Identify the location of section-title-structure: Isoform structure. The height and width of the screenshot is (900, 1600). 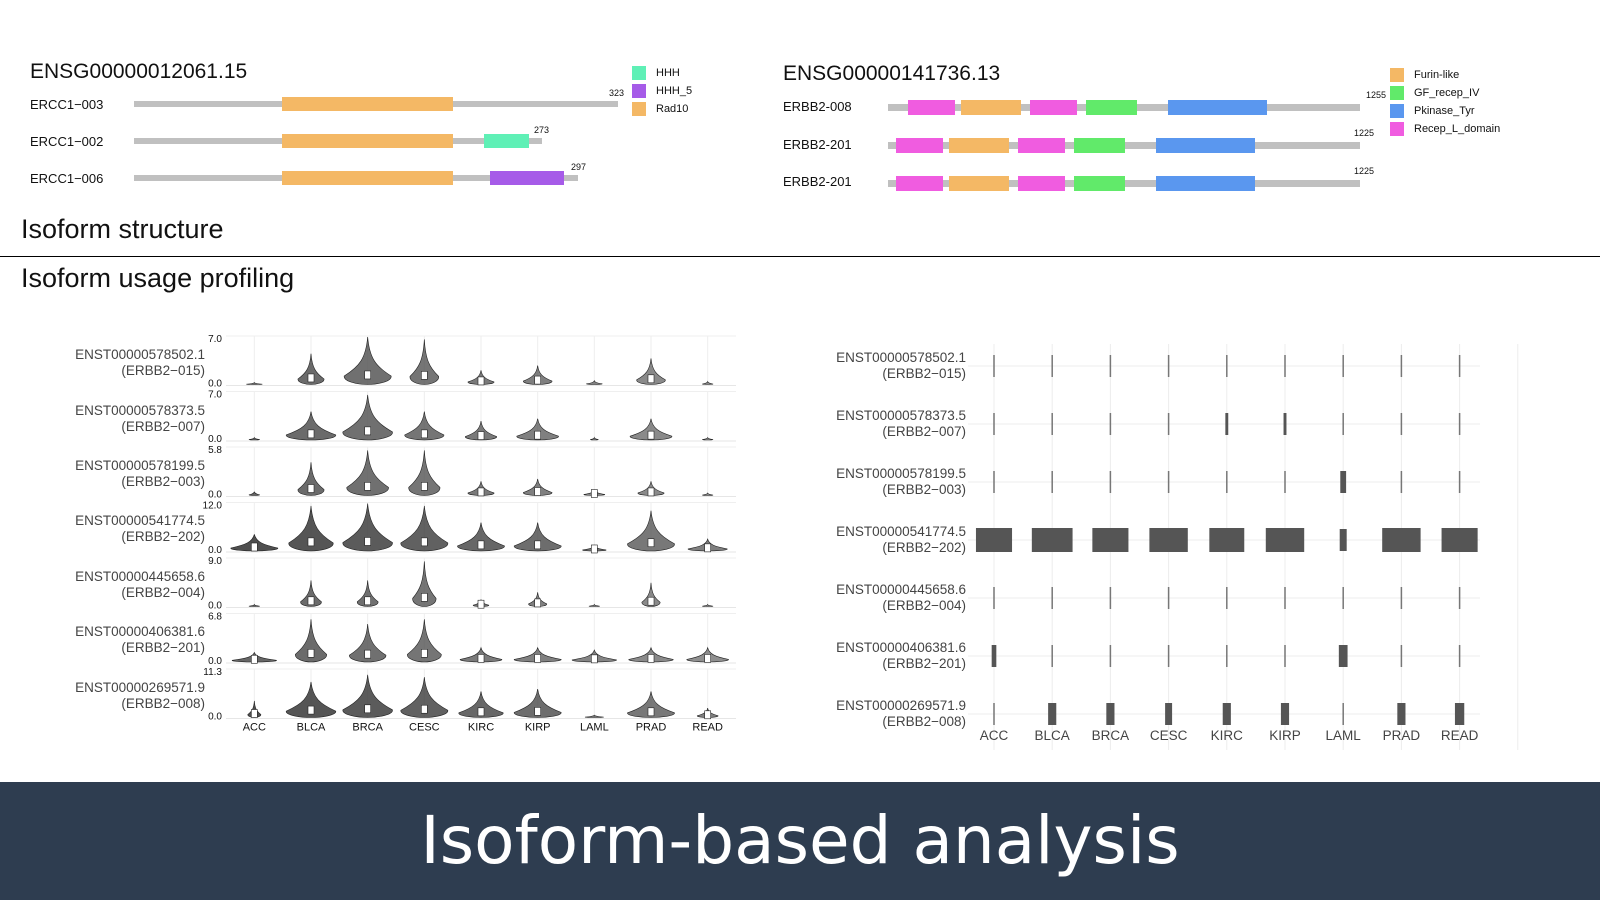
(122, 229).